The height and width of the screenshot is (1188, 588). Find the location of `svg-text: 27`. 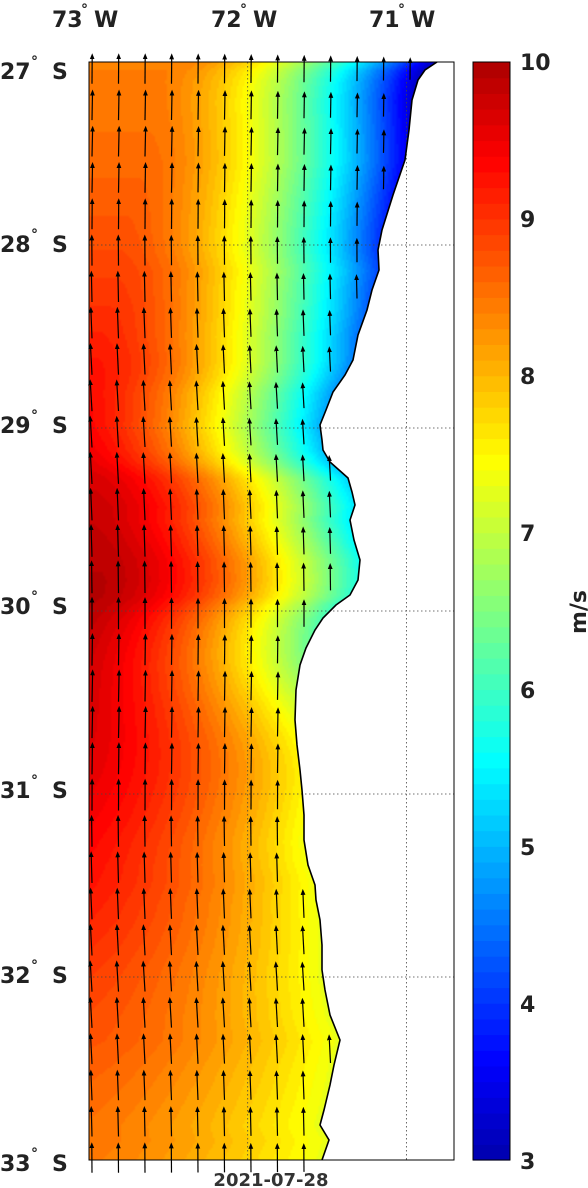

svg-text: 27 is located at coordinates (15, 72).